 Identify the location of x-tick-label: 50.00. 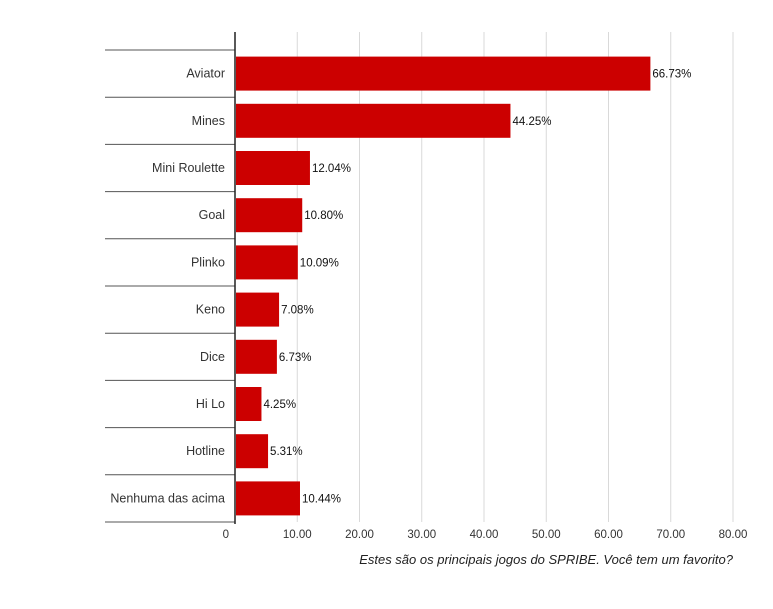
(546, 535).